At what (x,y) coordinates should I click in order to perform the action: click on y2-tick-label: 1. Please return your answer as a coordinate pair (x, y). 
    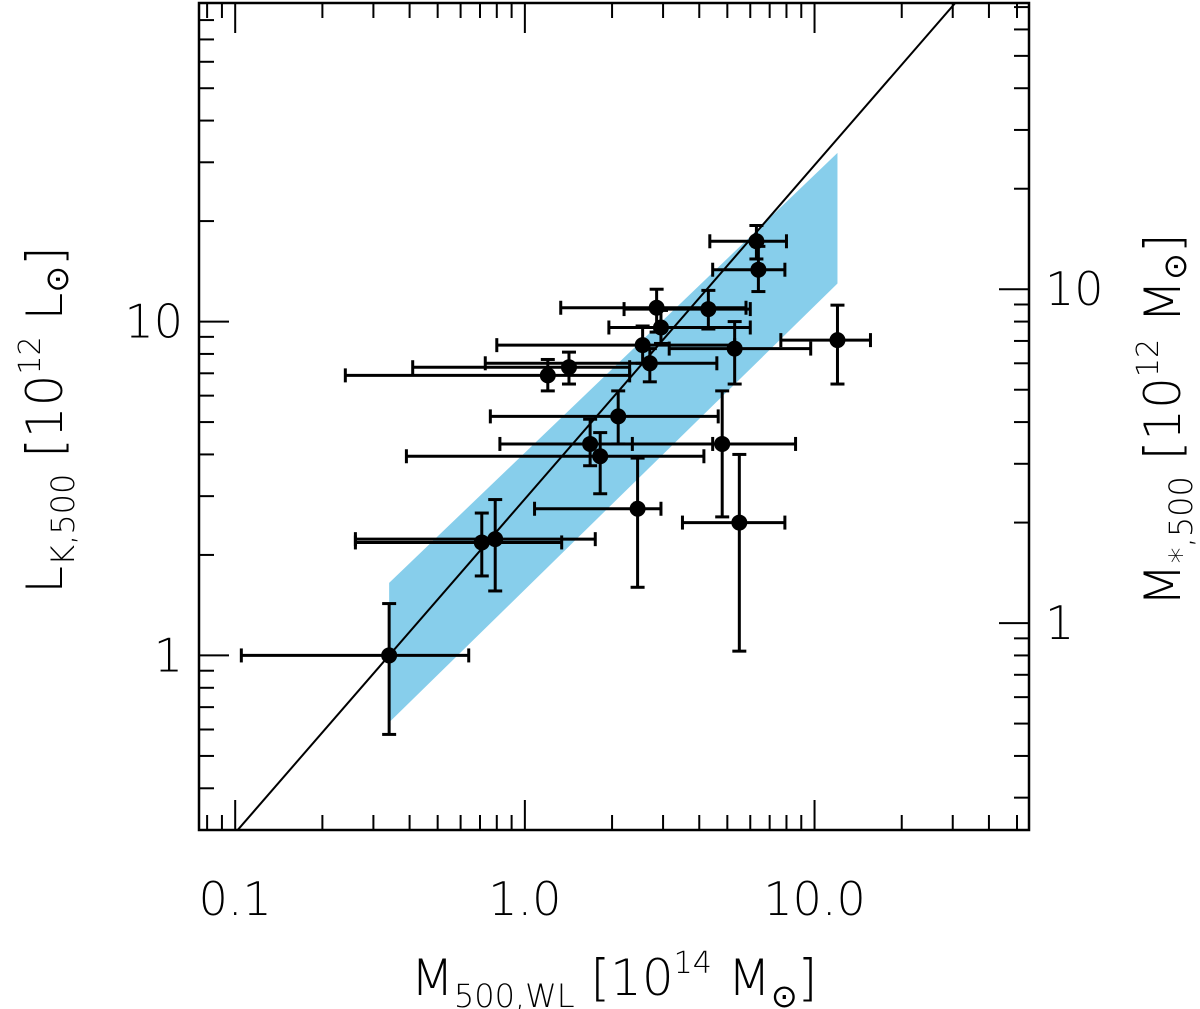
    Looking at the image, I should click on (1059, 623).